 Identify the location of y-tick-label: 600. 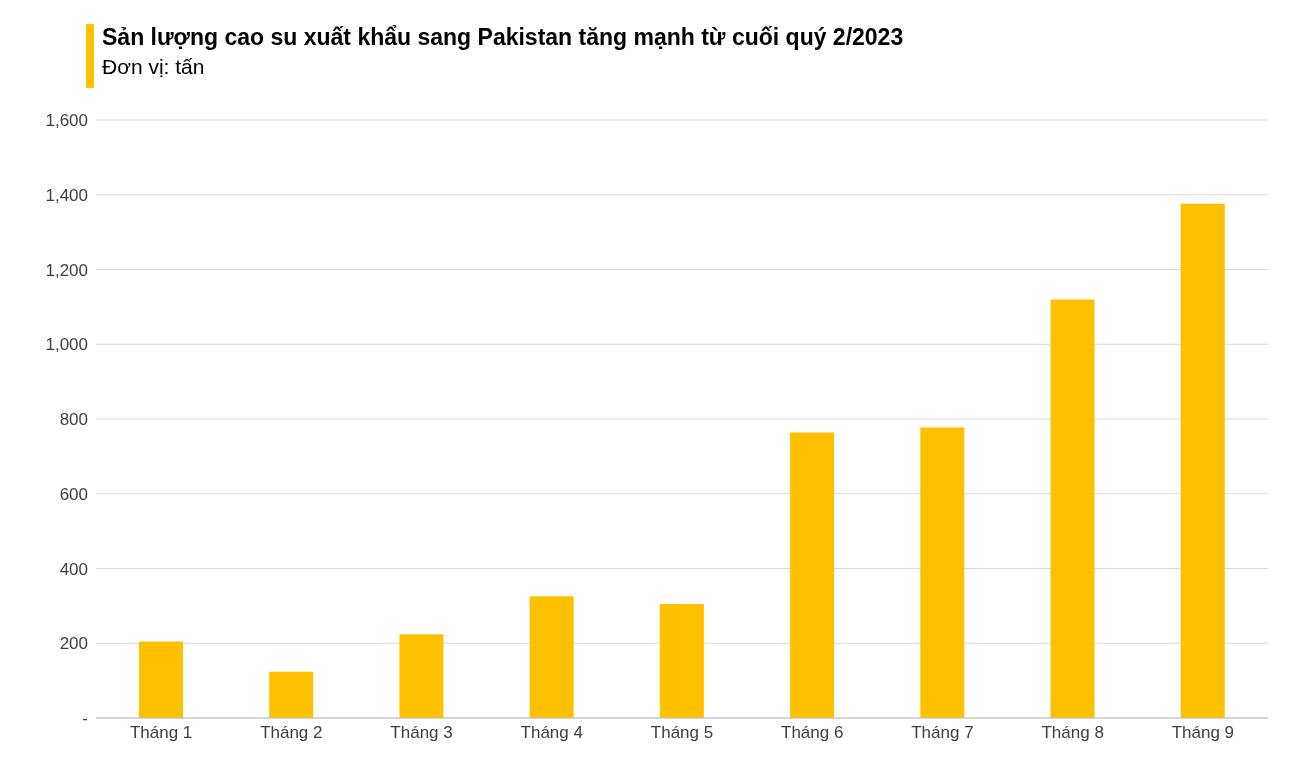
(73, 494).